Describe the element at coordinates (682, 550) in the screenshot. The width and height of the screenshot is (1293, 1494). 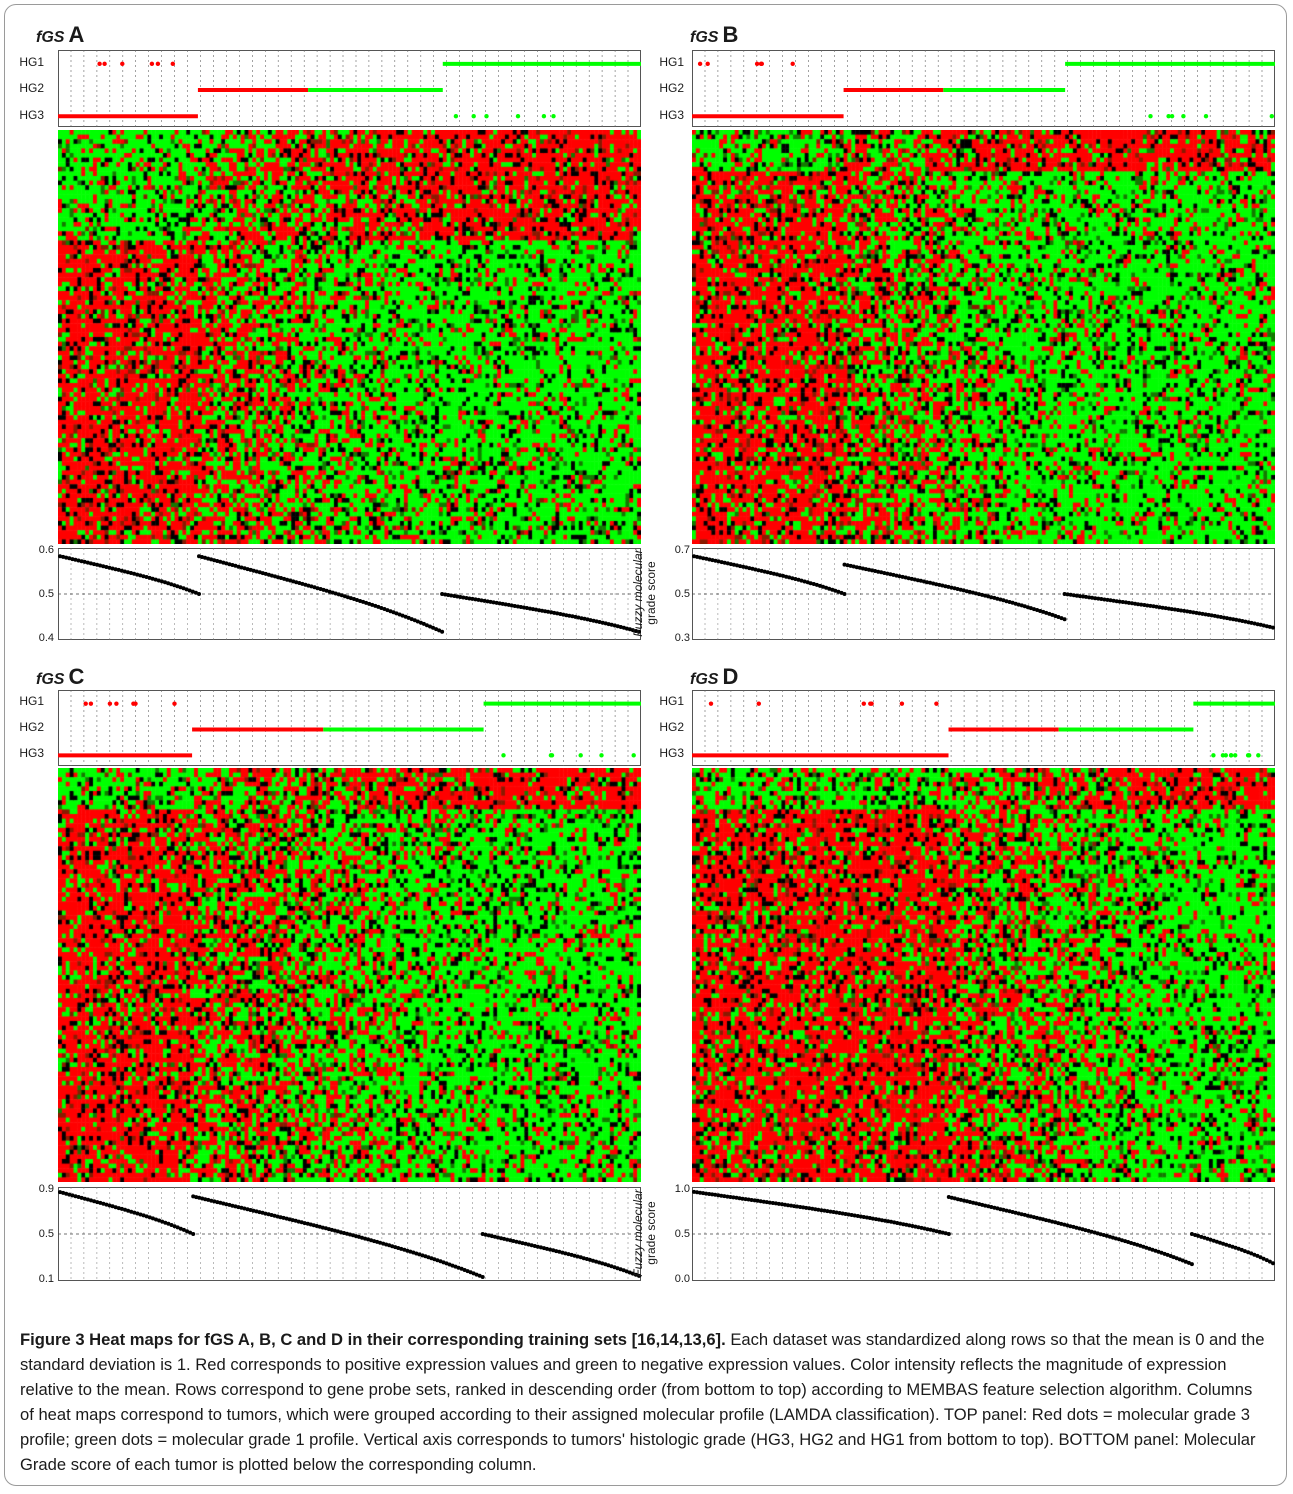
I see `ytick-top: 0.7` at that location.